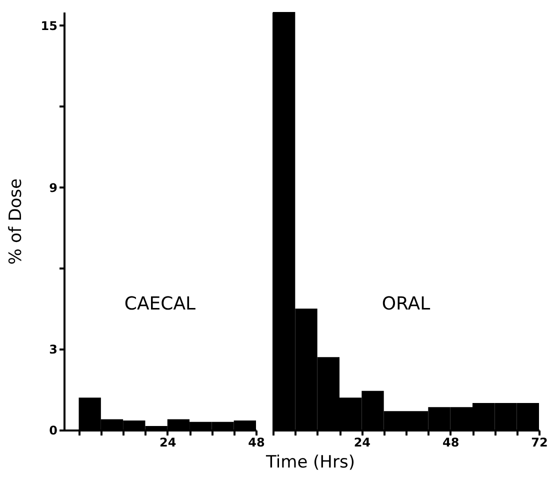  Describe the element at coordinates (160, 304) in the screenshot. I see `annotation: CAECAL` at that location.